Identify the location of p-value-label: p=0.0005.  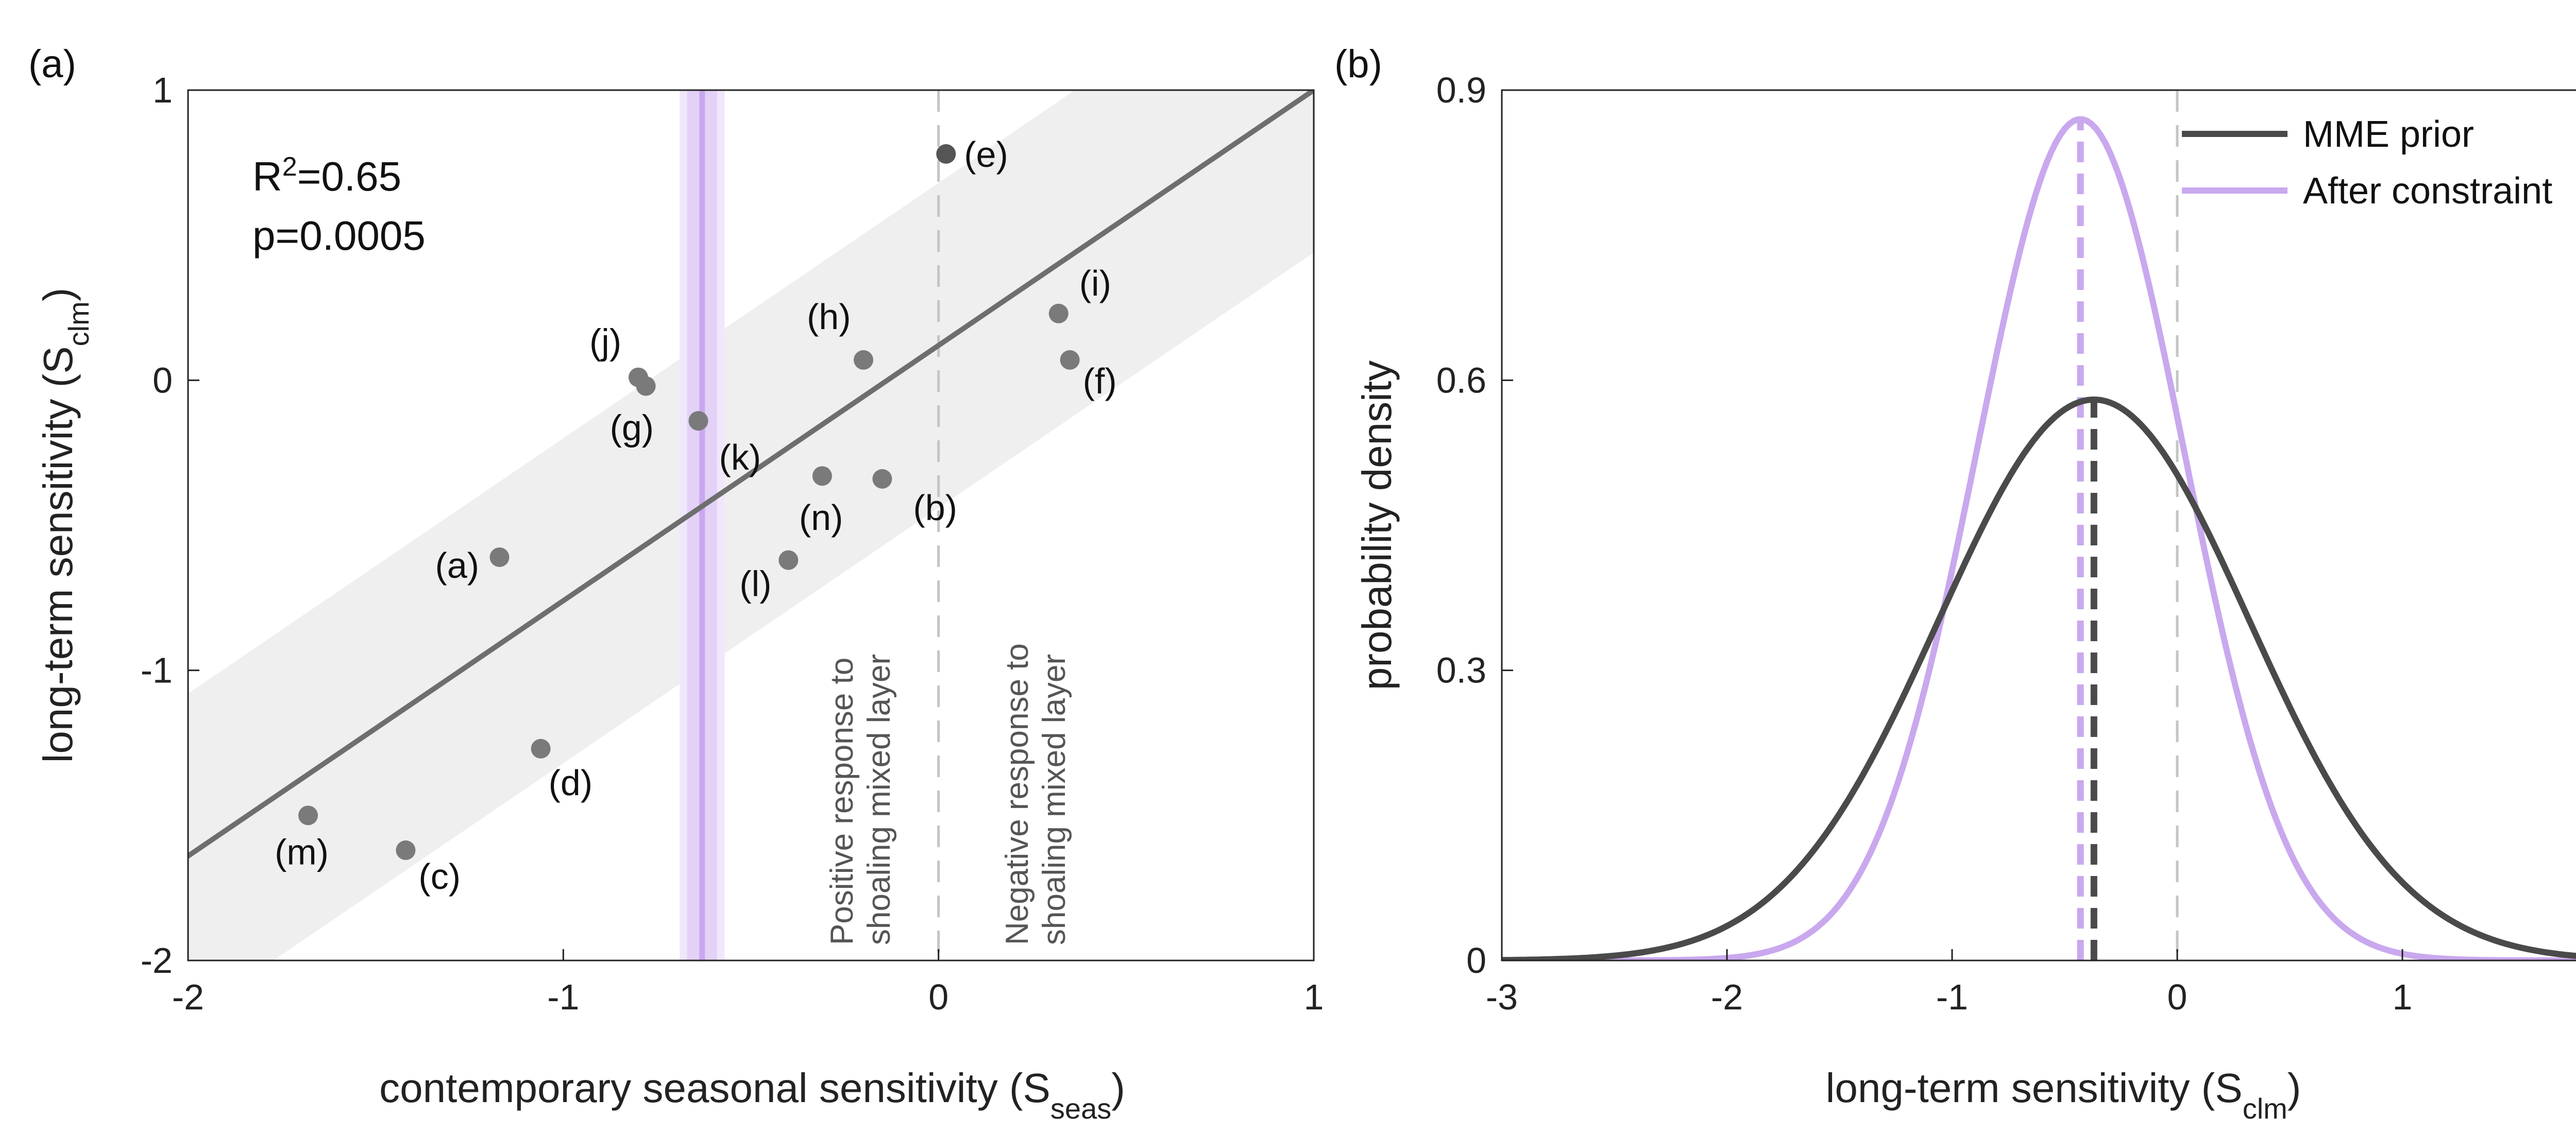
(339, 236).